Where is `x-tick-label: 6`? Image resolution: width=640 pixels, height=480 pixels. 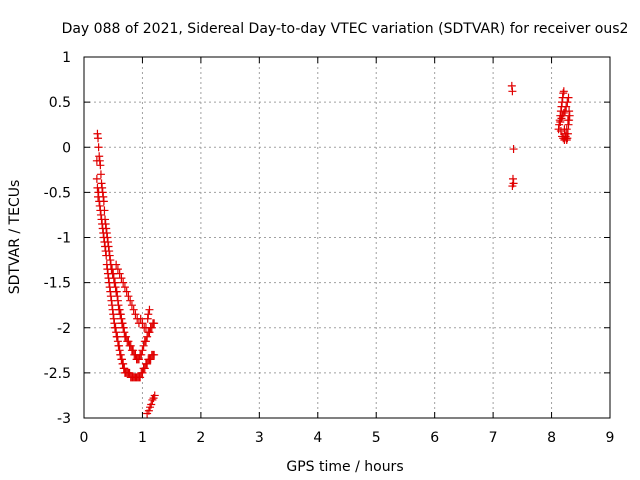 x-tick-label: 6 is located at coordinates (434, 438).